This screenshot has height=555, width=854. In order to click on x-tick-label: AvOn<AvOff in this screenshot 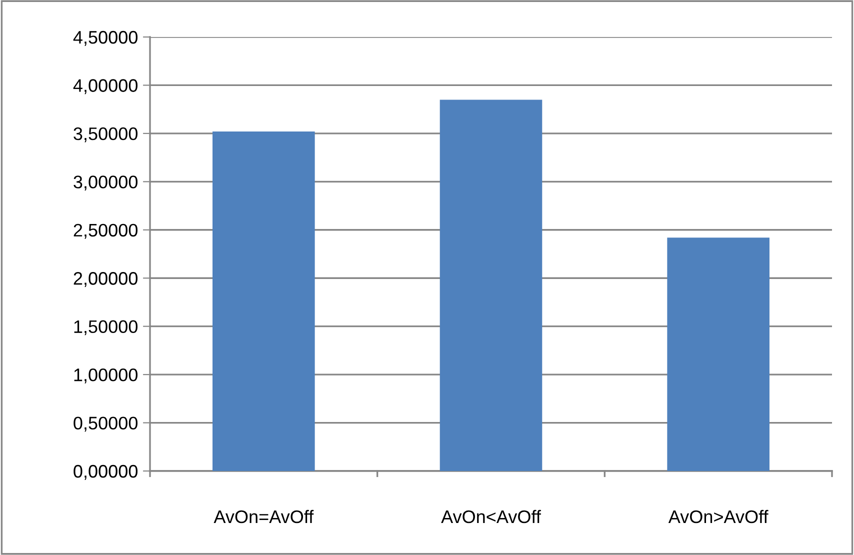, I will do `click(491, 517)`.